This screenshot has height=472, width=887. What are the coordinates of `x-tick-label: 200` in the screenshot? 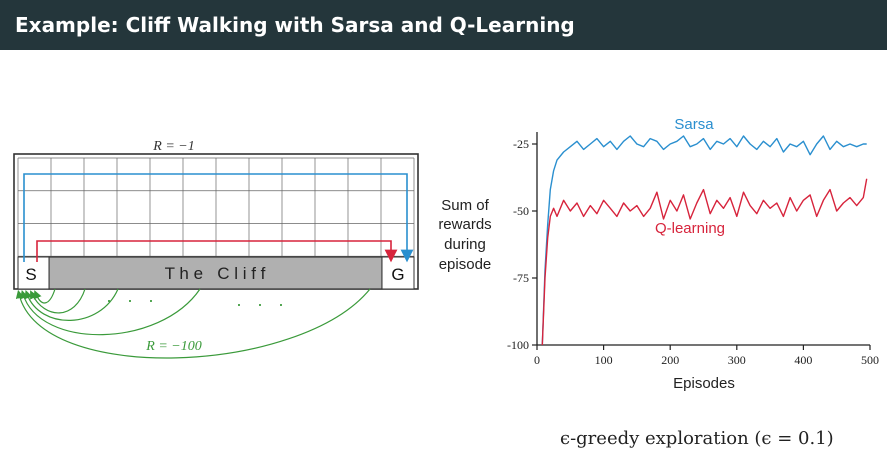 It's located at (670, 360).